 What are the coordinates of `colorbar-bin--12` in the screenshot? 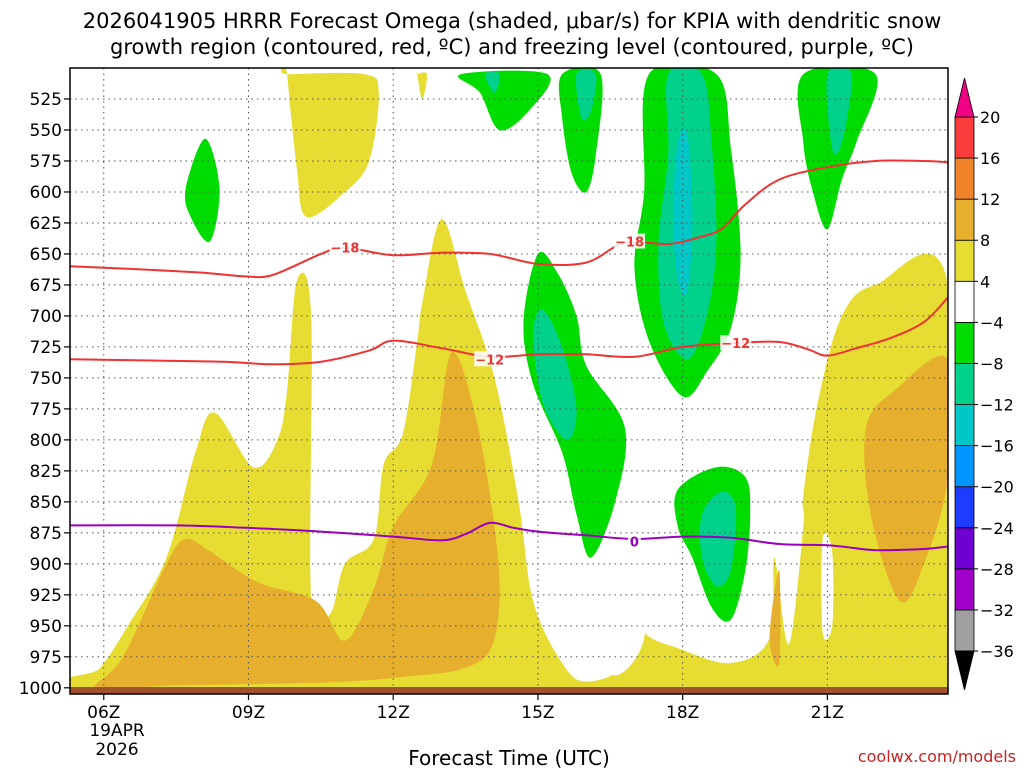 It's located at (964, 384).